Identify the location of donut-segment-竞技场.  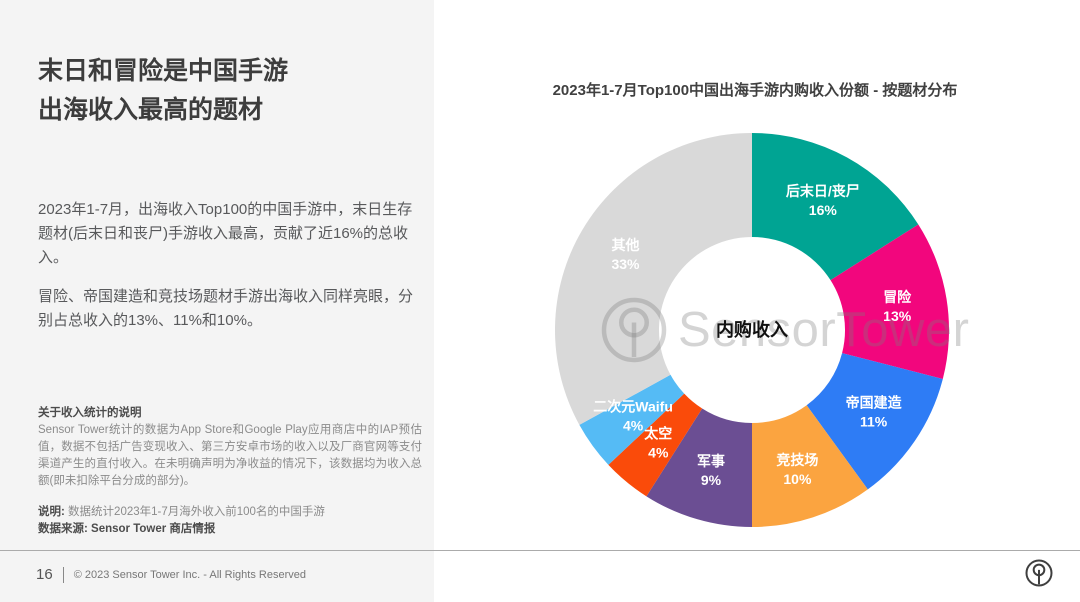
(810, 466).